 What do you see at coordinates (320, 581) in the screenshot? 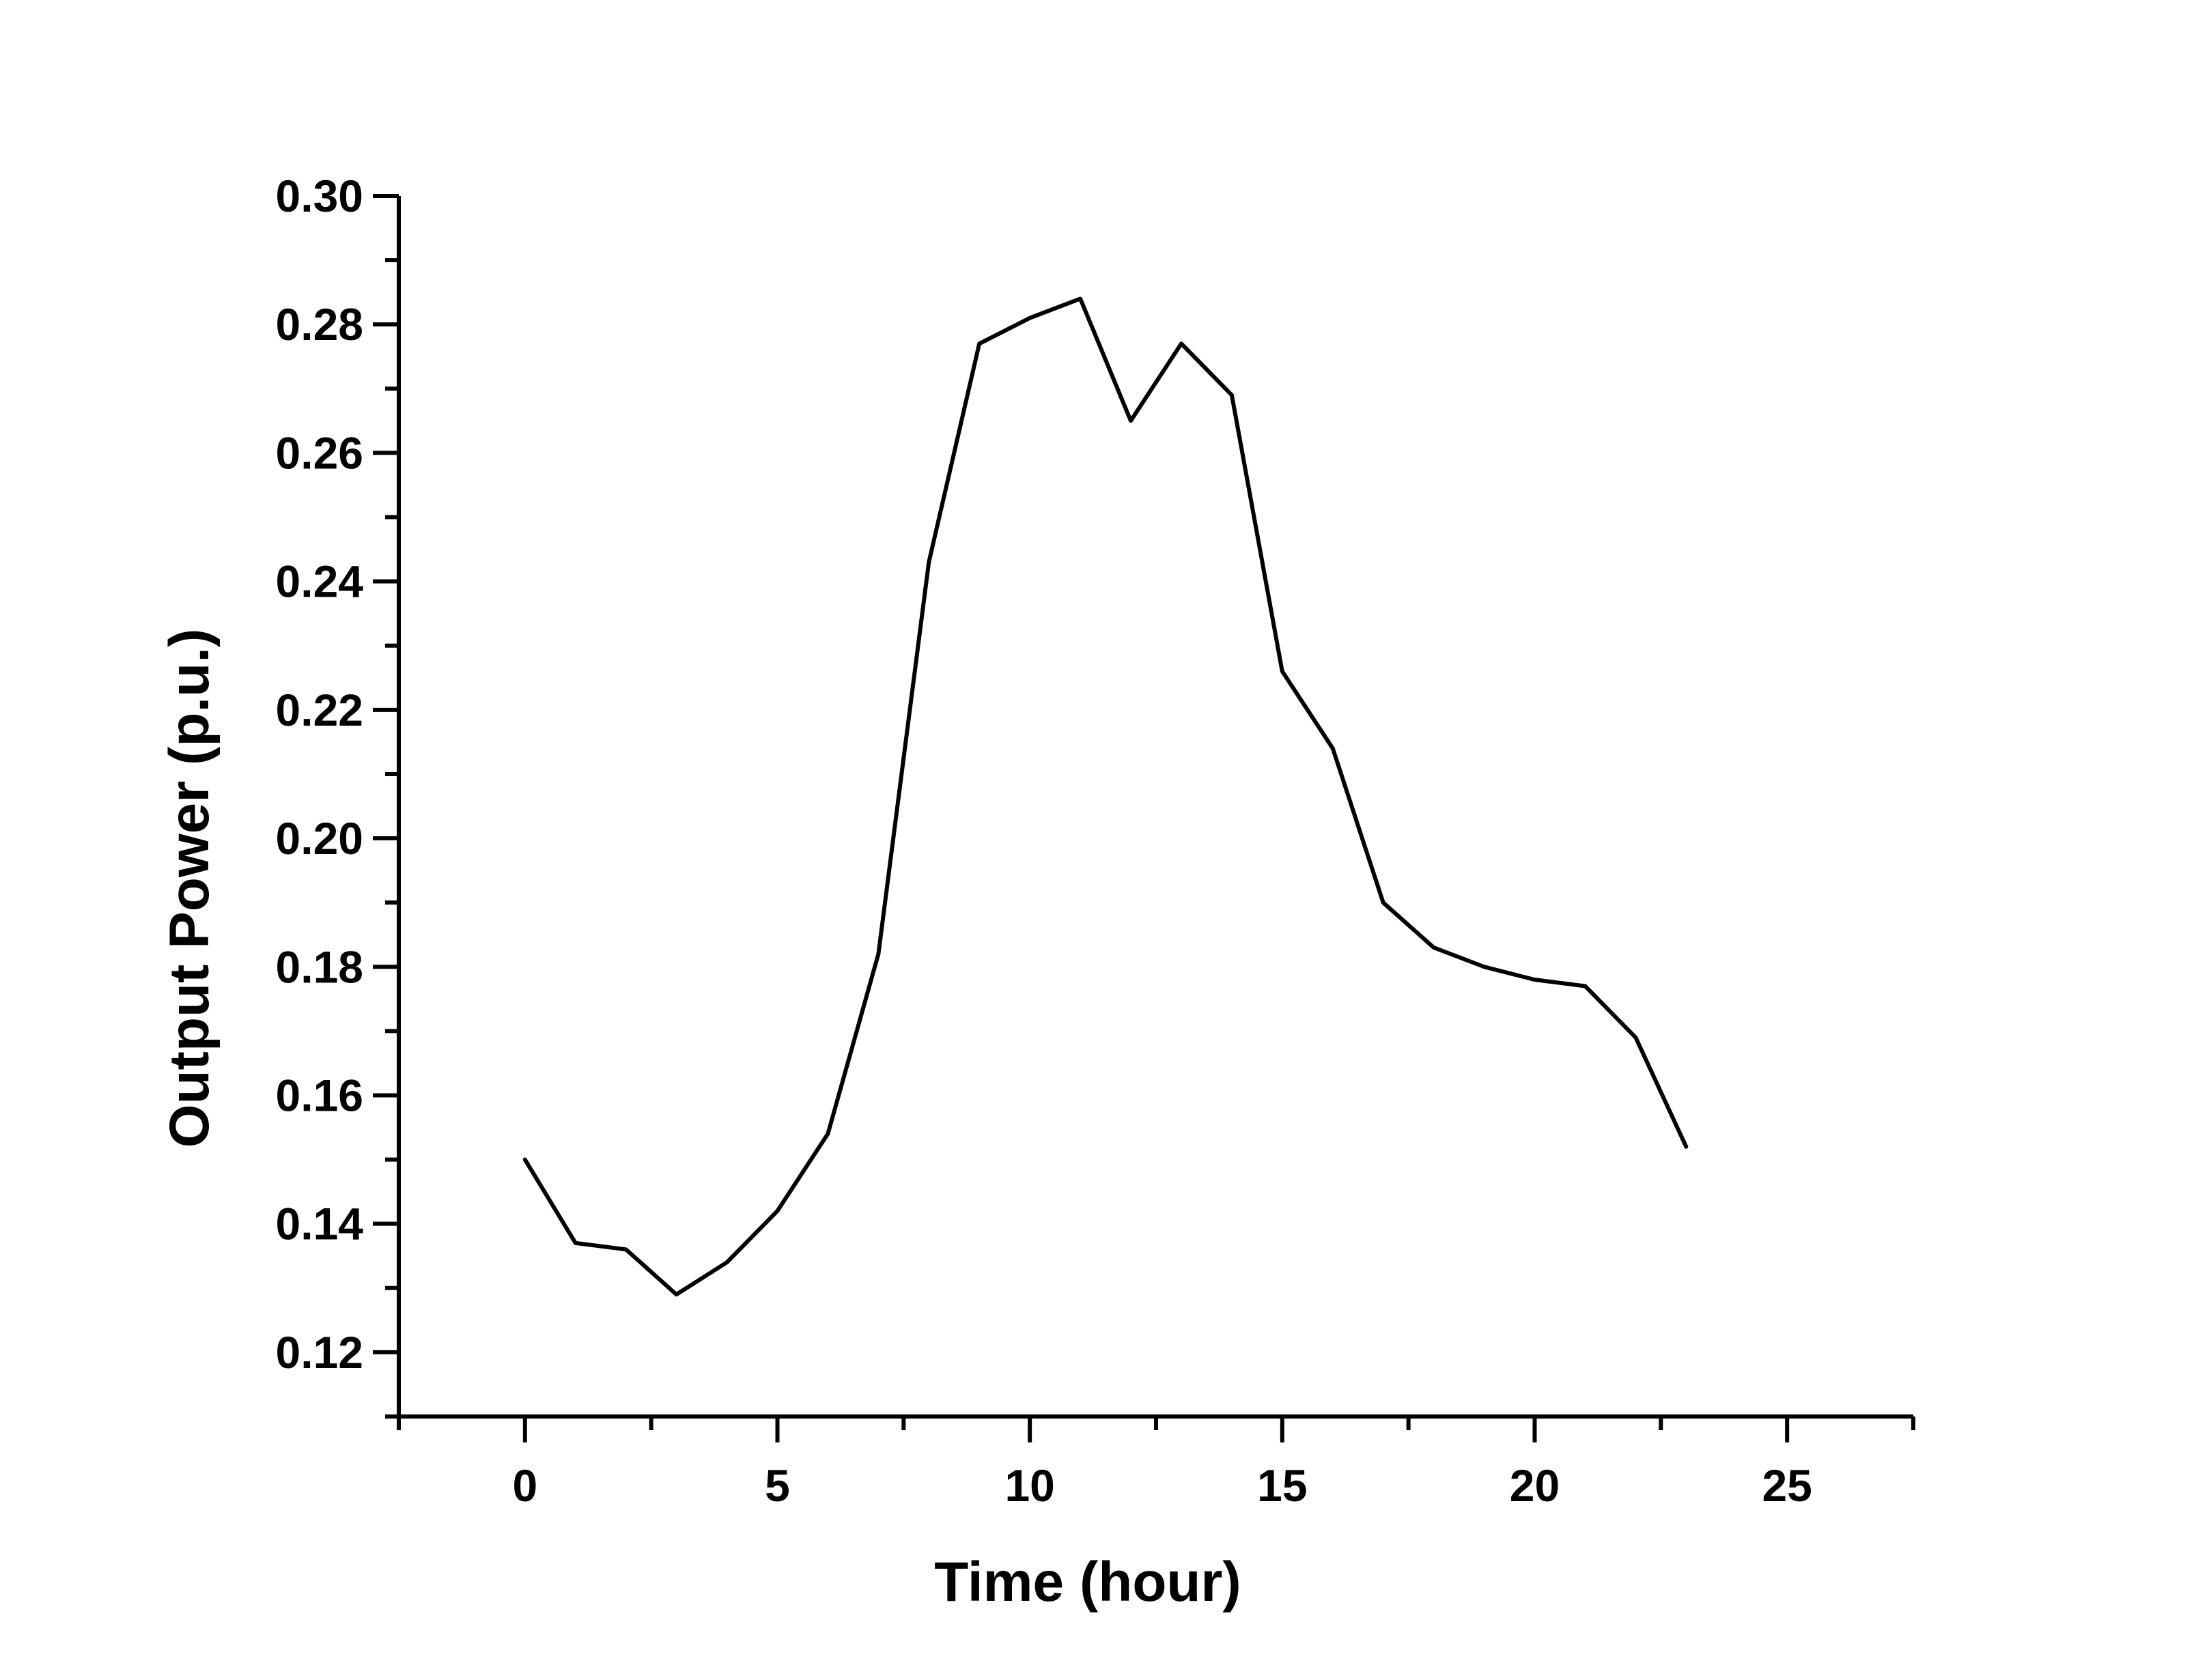
I see `y-tick-label: 0.24` at bounding box center [320, 581].